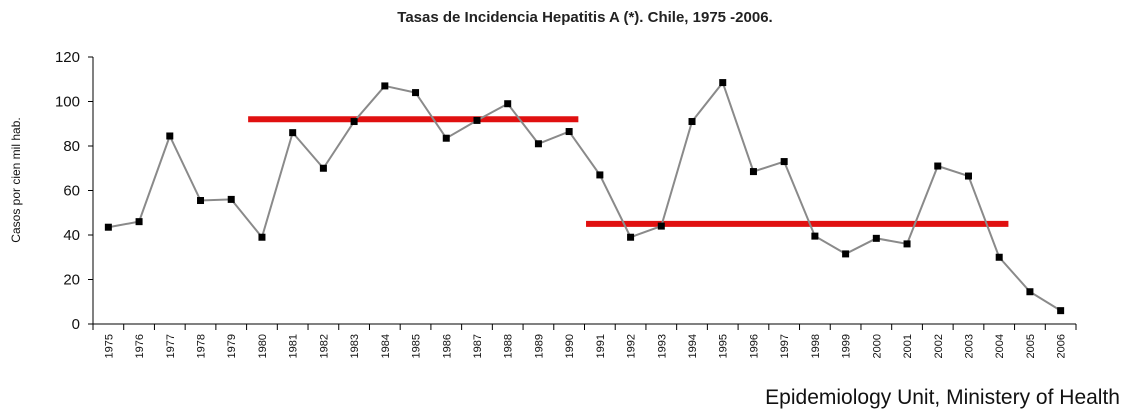  Describe the element at coordinates (67, 57) in the screenshot. I see `y-tick-label: 120` at that location.